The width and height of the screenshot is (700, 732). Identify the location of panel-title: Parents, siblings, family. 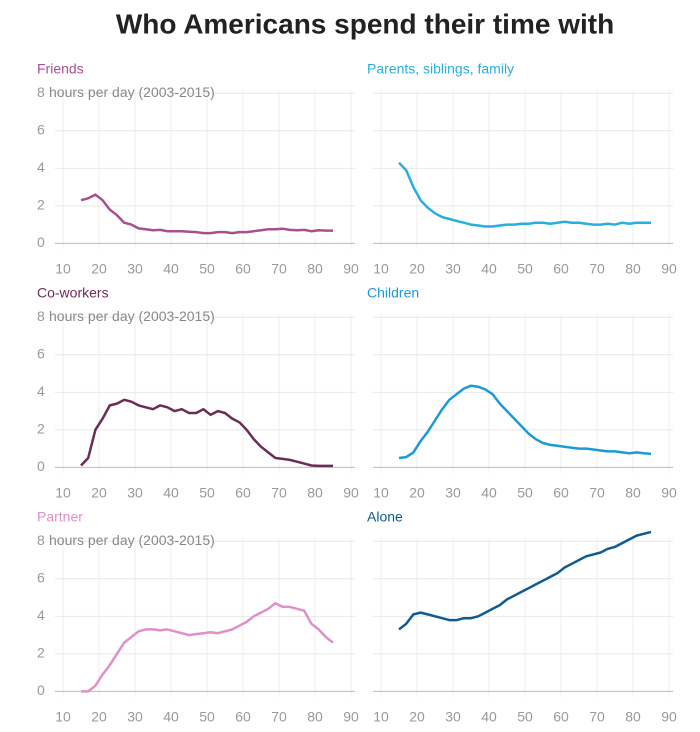
(440, 69).